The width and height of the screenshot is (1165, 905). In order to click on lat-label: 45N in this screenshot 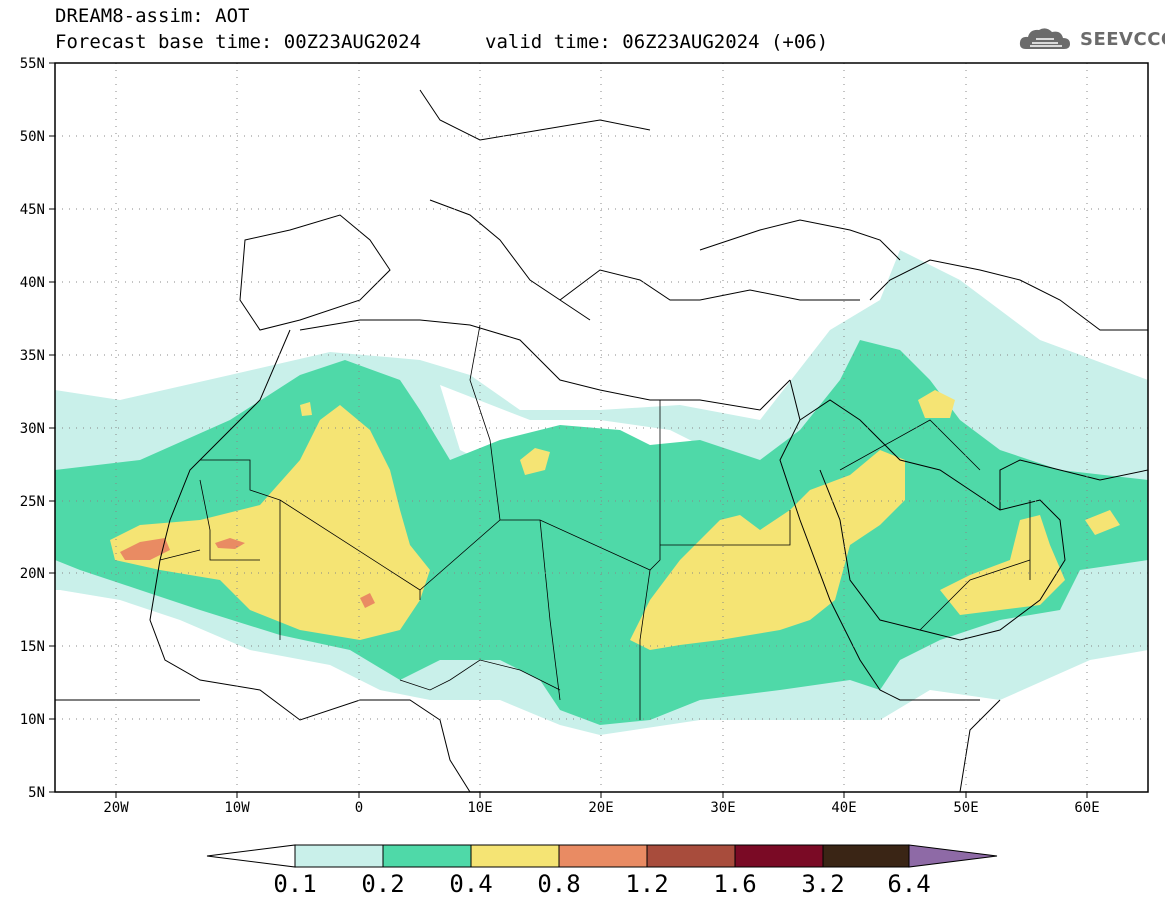, I will do `click(32, 210)`.